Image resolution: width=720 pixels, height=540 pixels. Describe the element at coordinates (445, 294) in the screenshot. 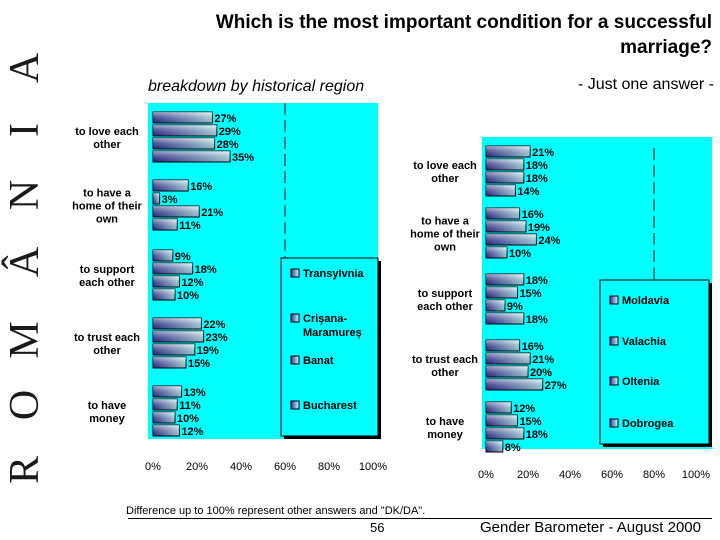

I see `category-label: to support` at that location.